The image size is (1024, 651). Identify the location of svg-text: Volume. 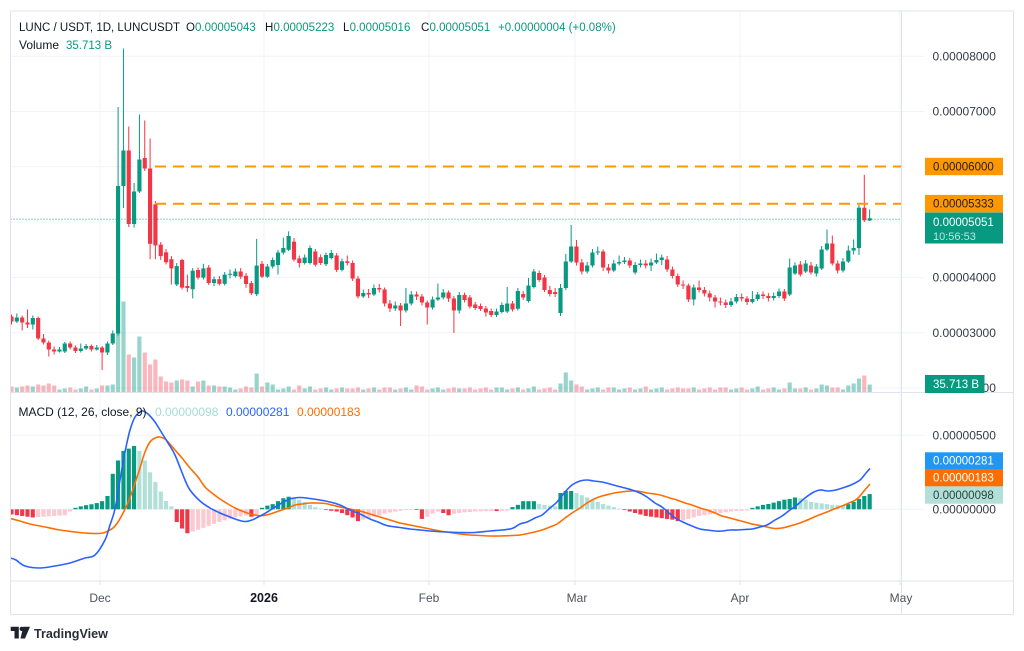
(39, 45).